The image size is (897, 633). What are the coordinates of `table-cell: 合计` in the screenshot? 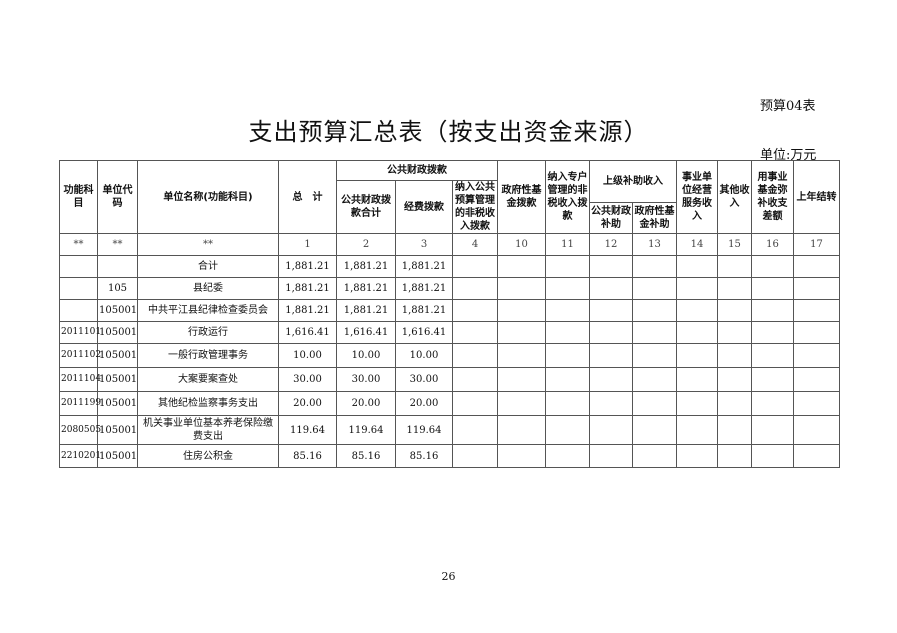 It's located at (208, 266).